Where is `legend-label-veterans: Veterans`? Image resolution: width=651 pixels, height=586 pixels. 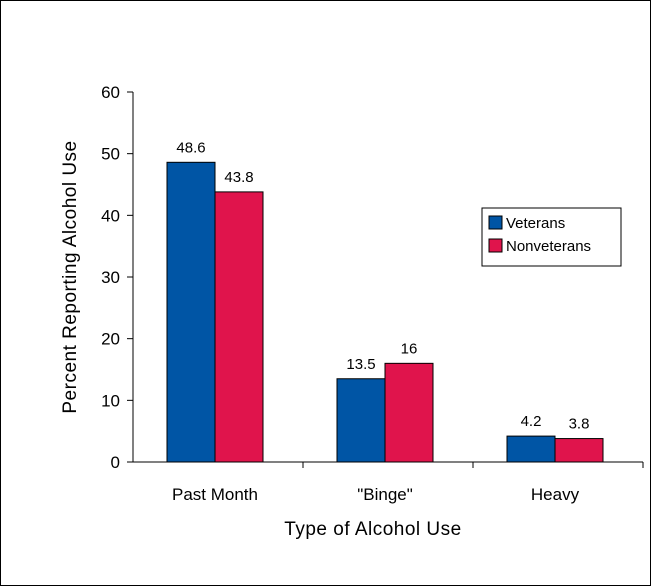 legend-label-veterans: Veterans is located at coordinates (535, 223).